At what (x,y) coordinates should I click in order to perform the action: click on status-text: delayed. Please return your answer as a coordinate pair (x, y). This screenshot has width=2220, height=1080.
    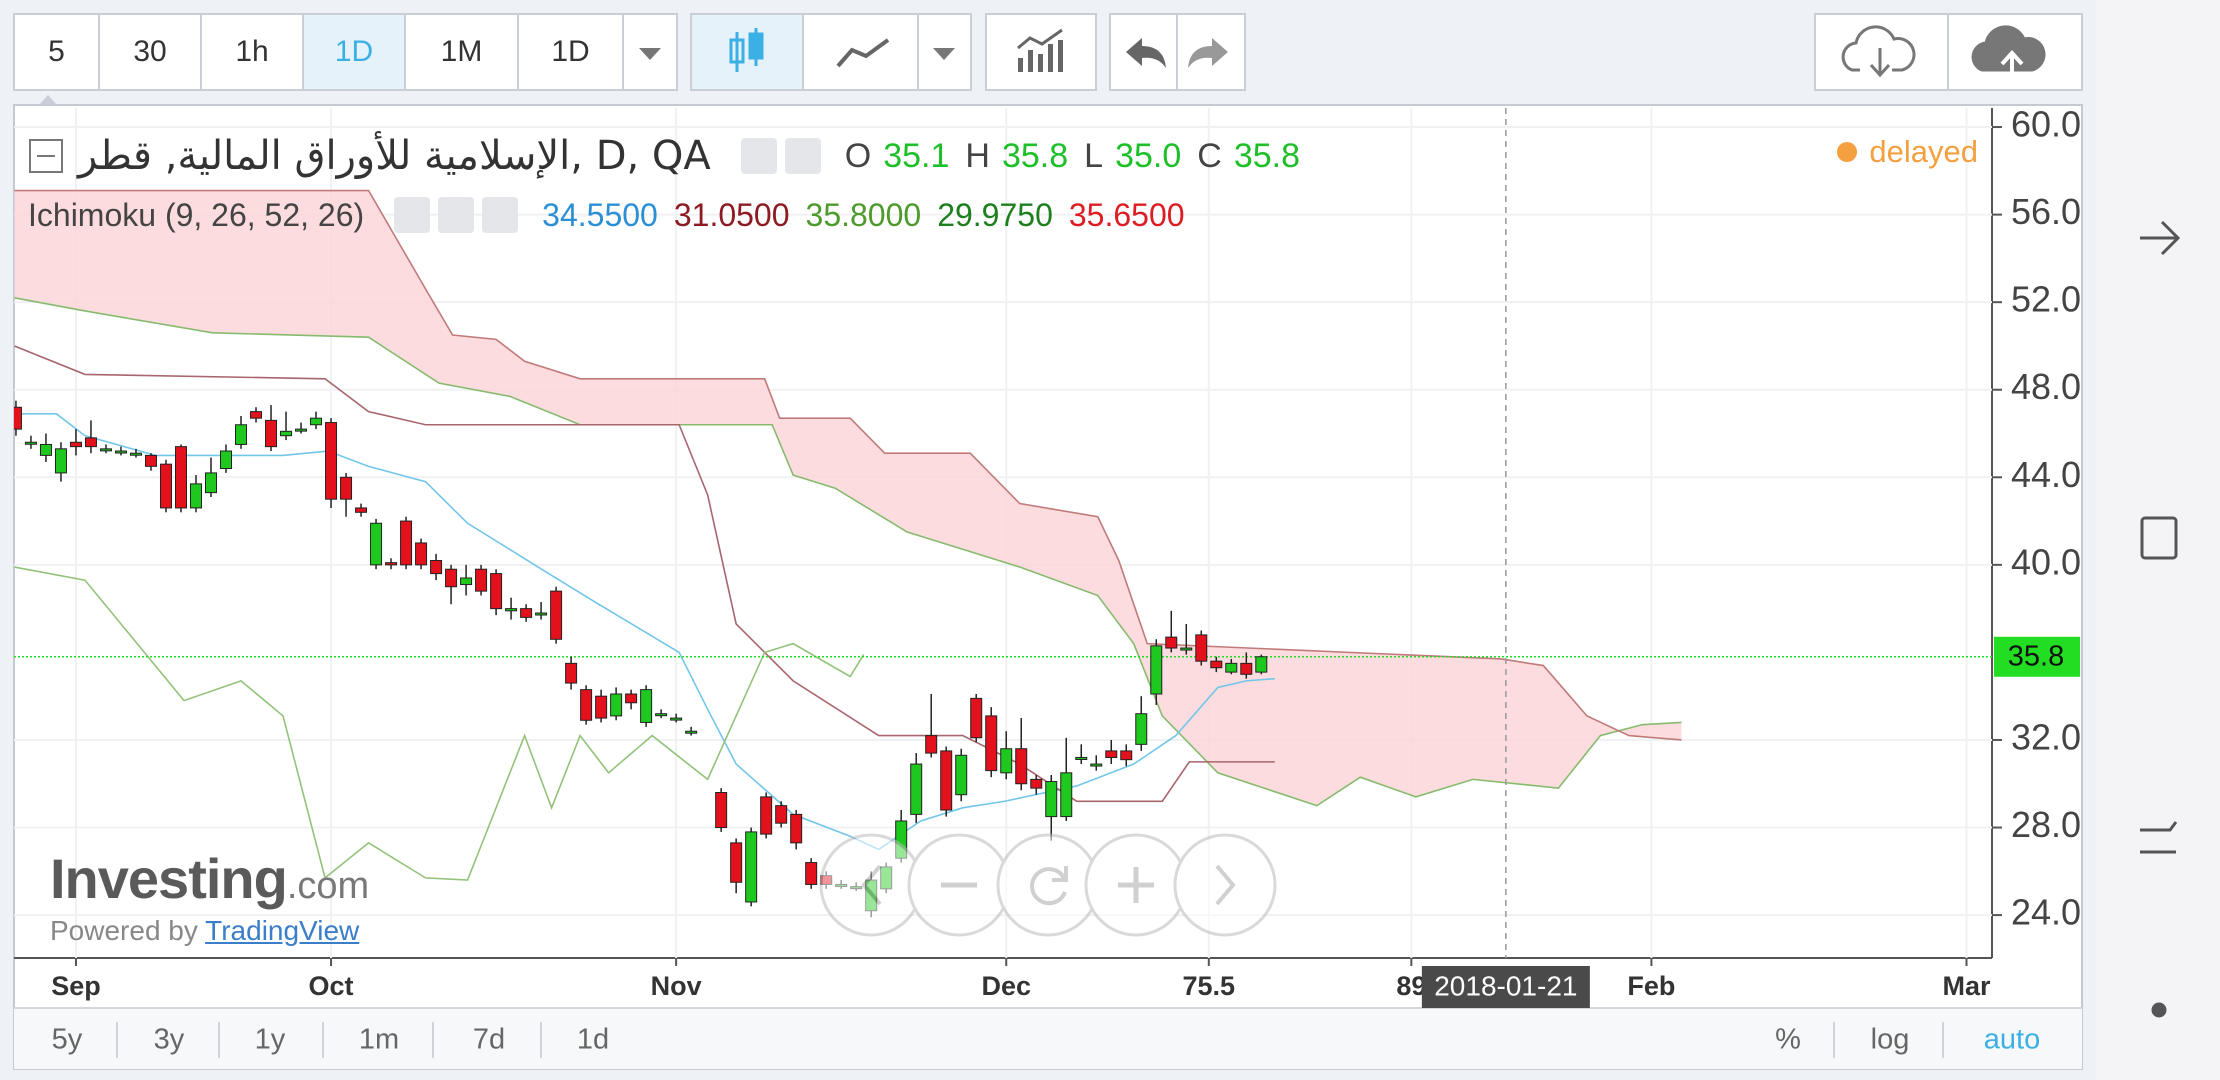
    Looking at the image, I should click on (1923, 151).